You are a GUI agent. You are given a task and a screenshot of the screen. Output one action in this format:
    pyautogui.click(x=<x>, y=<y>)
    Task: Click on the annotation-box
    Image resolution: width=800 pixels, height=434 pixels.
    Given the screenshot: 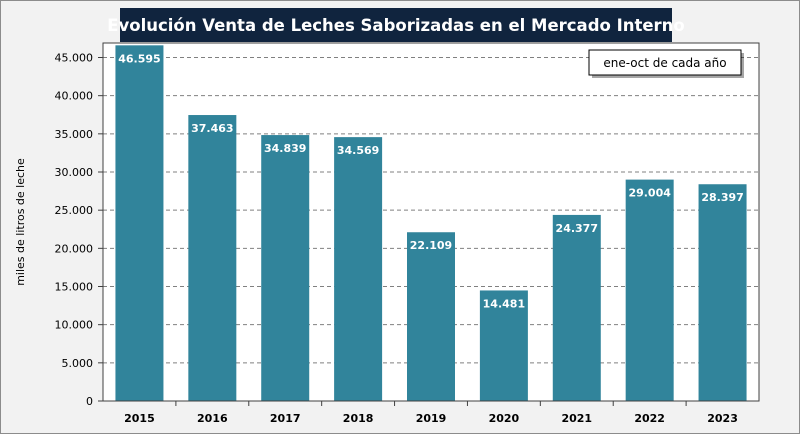 What is the action you would take?
    pyautogui.click(x=665, y=62)
    